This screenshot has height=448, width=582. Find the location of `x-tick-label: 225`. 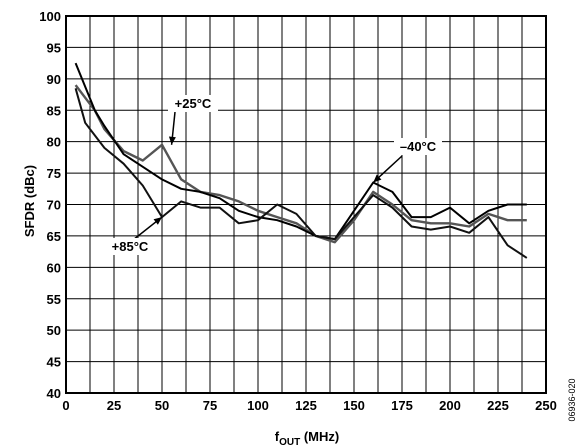

x-tick-label: 225 is located at coordinates (498, 405).